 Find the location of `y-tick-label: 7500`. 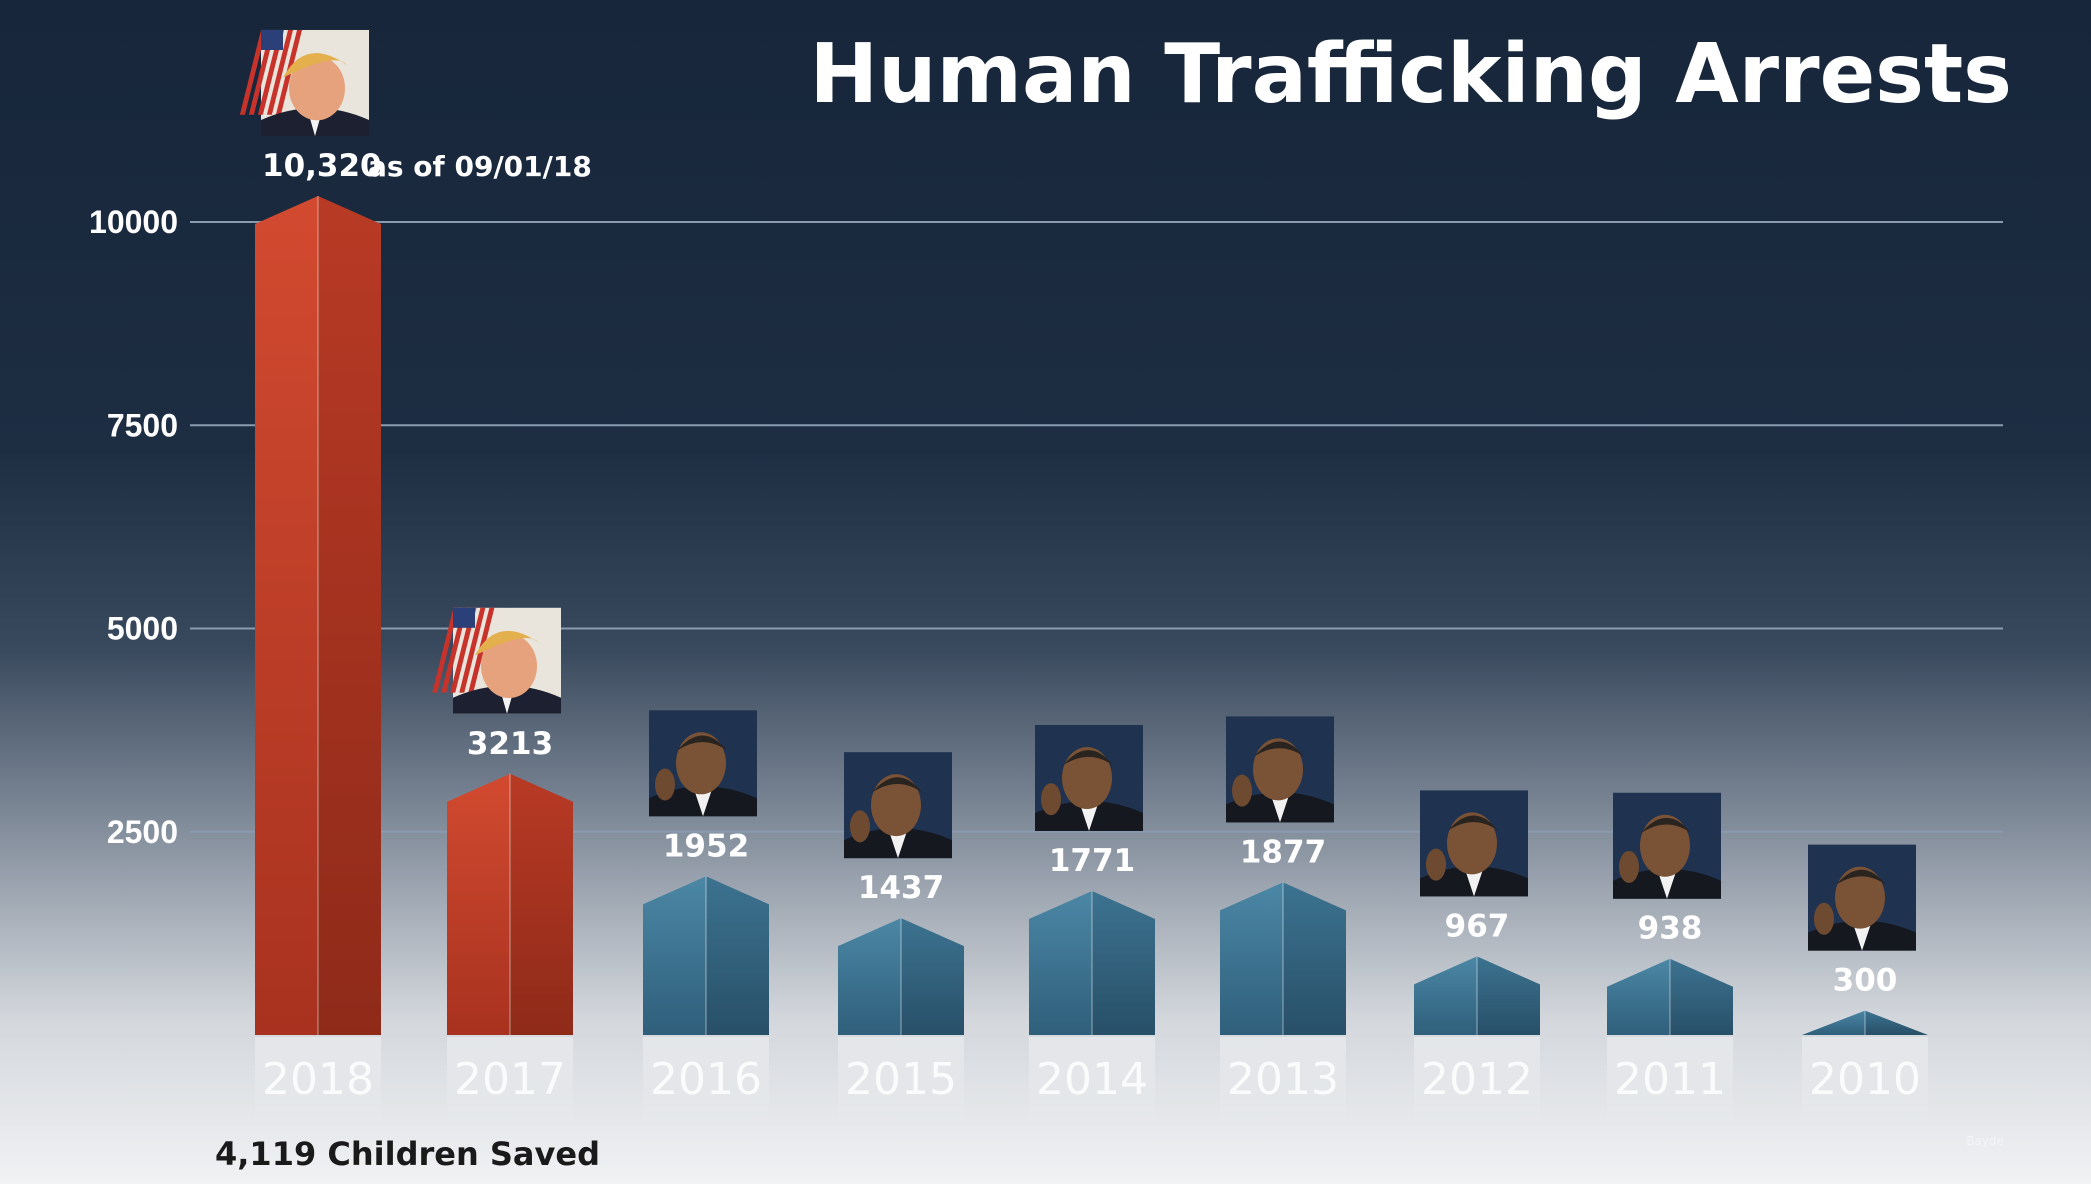

y-tick-label: 7500 is located at coordinates (142, 425).